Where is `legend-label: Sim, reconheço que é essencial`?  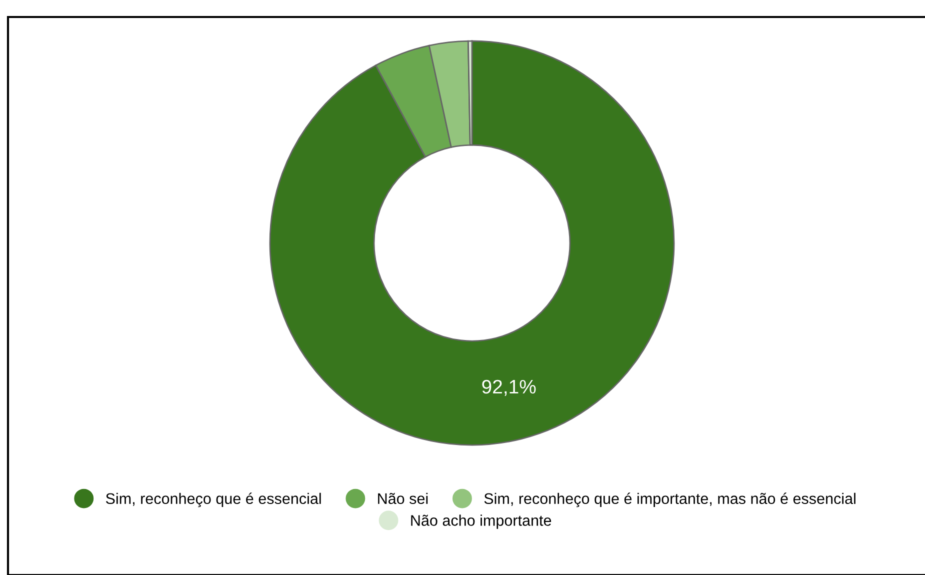 legend-label: Sim, reconheço que é essencial is located at coordinates (213, 500).